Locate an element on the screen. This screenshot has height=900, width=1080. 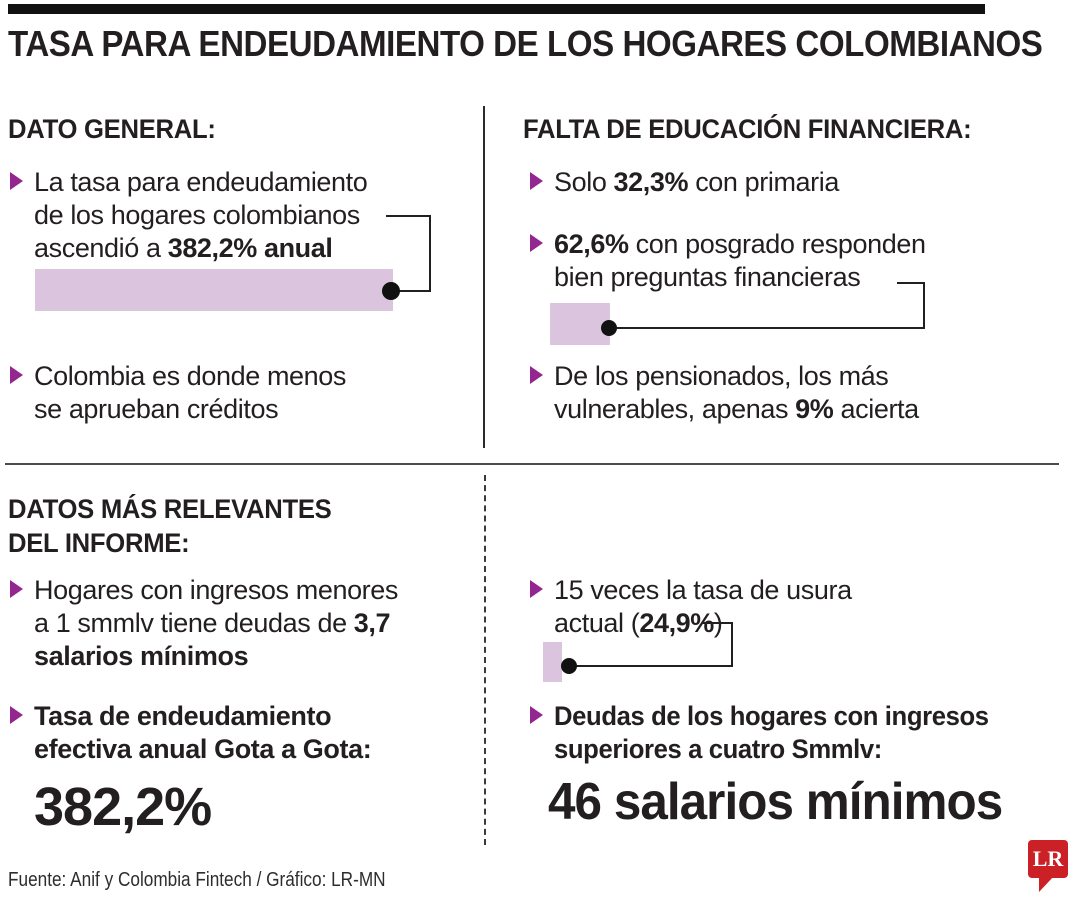
lr-logo-text: LR is located at coordinates (1048, 858).